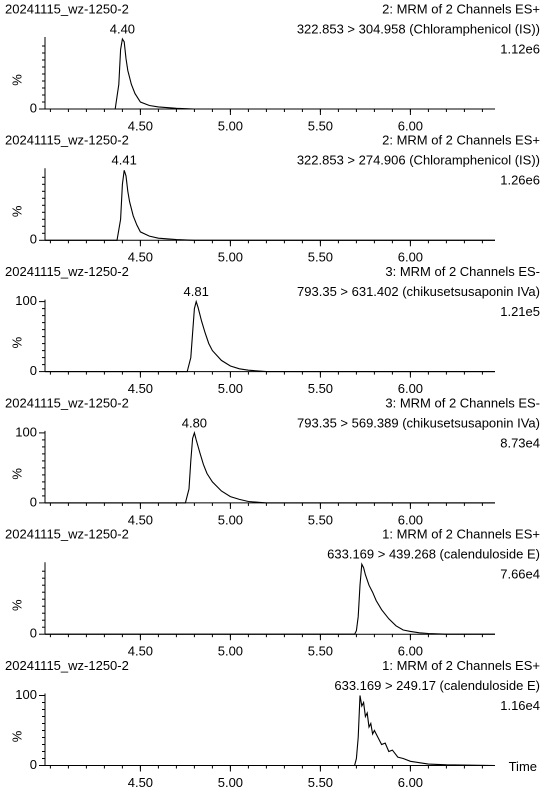 Image resolution: width=550 pixels, height=792 pixels. I want to click on transition: 793.35 > 569.389 (chikusetsusaponin IVa), so click(418, 422).